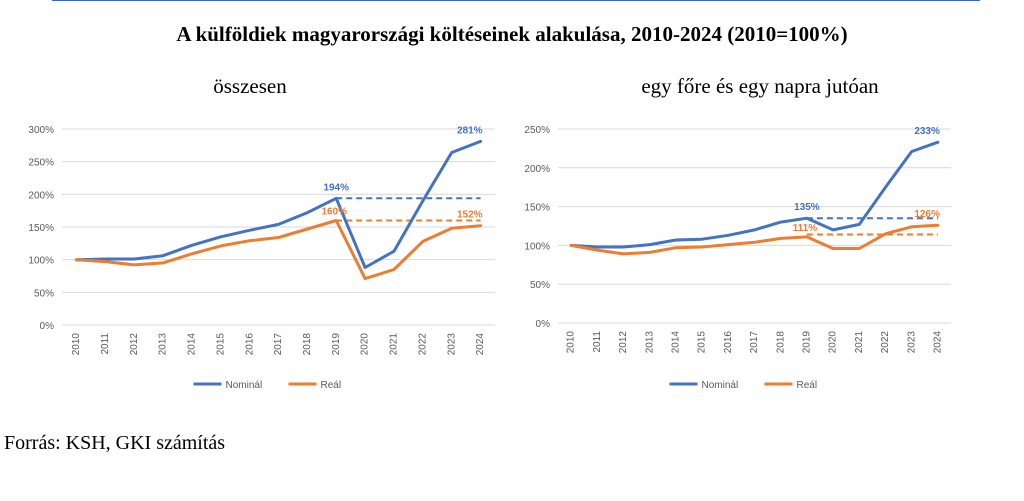  I want to click on data-label: 160%, so click(334, 211).